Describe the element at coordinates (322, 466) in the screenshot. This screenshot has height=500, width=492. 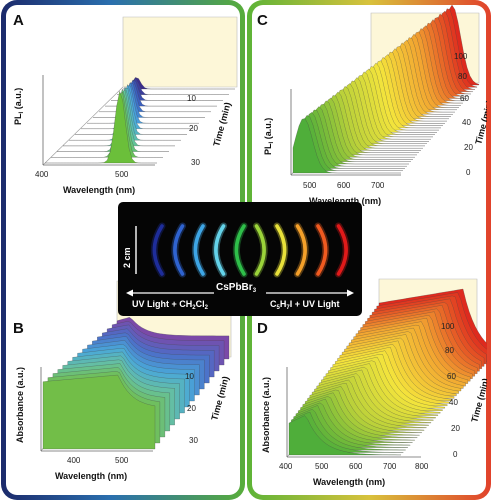
I see `panel-d-xtick-500: 500` at that location.